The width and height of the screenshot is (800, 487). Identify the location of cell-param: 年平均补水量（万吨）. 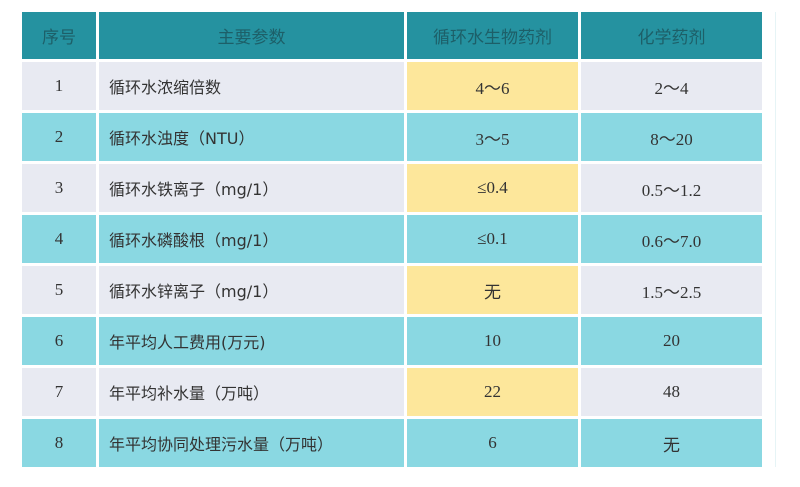
(251, 392).